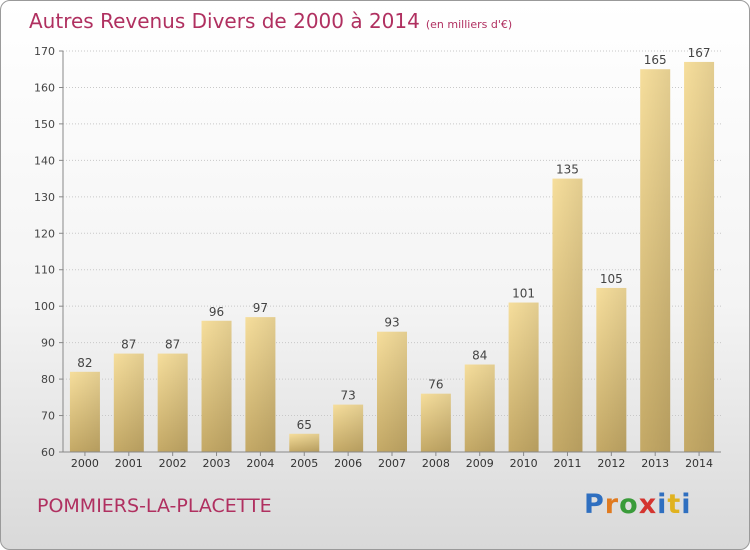 The width and height of the screenshot is (750, 550). What do you see at coordinates (348, 463) in the screenshot?
I see `x-tick-label-2006: 2006` at bounding box center [348, 463].